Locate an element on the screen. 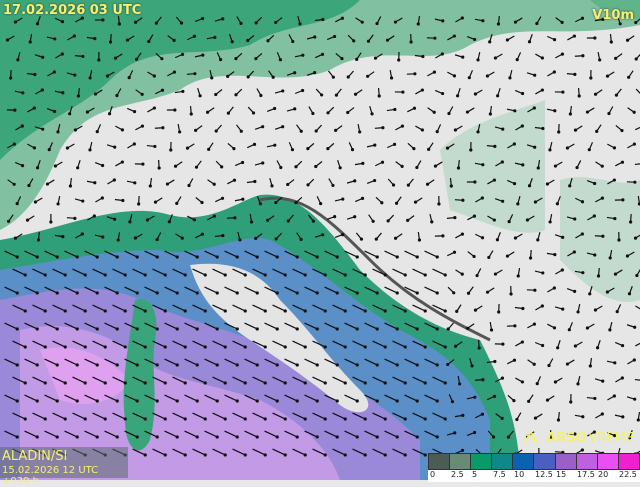  model-info: ALADIN/SI 15.02.2026 12 UTC +039 h is located at coordinates (64, 462).